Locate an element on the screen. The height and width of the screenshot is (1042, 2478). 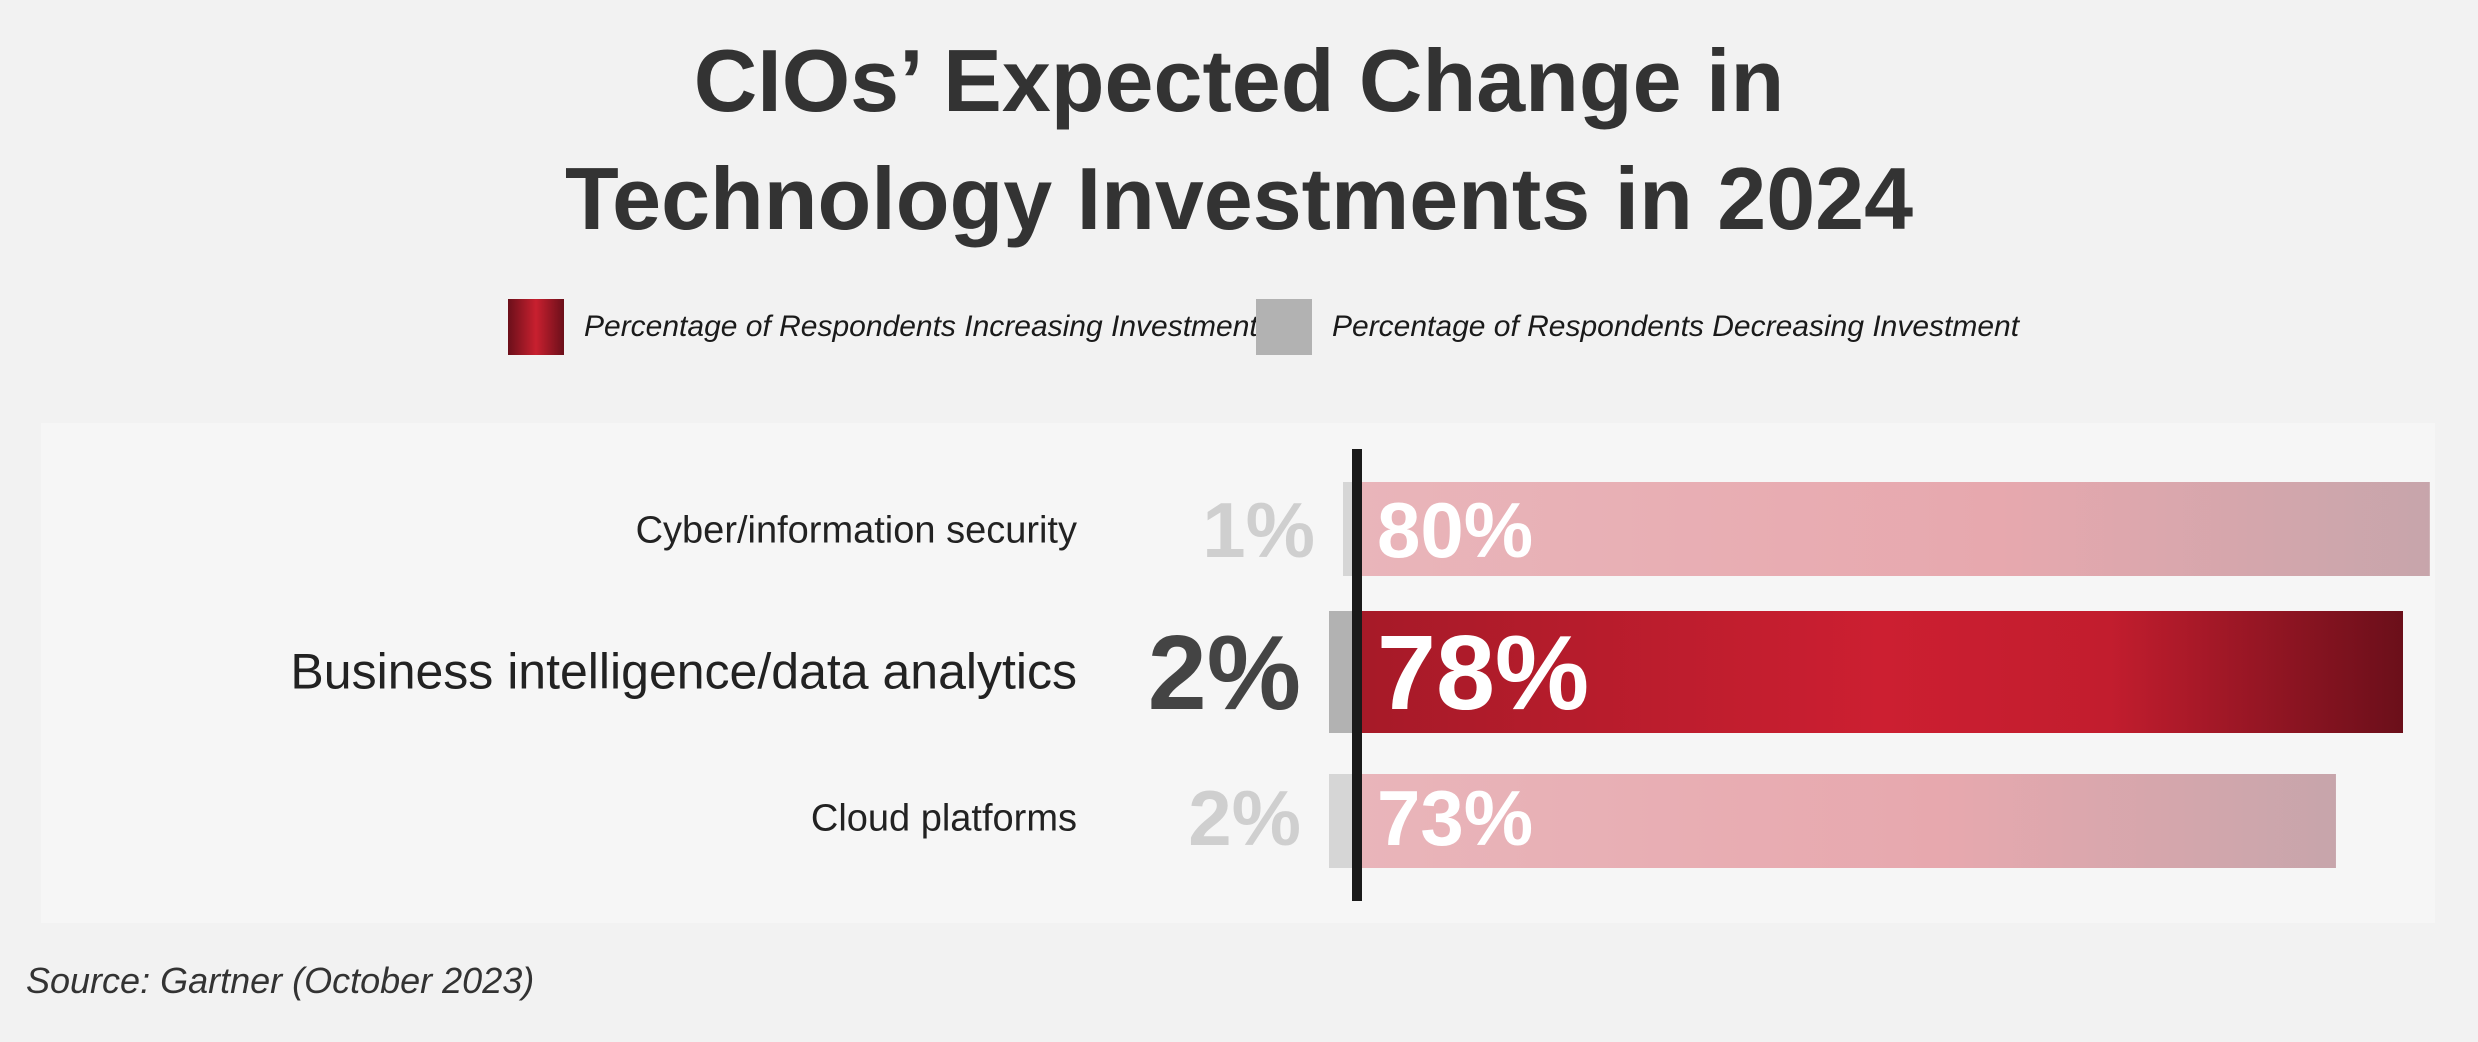
category-label-cyber: Cyber/information security is located at coordinates (856, 530).